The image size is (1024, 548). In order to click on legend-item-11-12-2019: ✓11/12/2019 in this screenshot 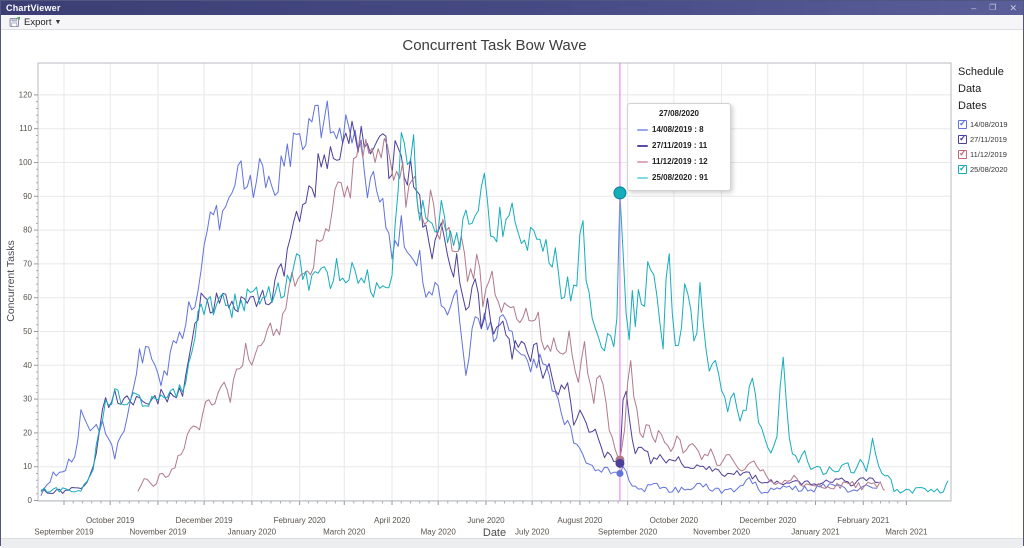, I will do `click(991, 154)`.